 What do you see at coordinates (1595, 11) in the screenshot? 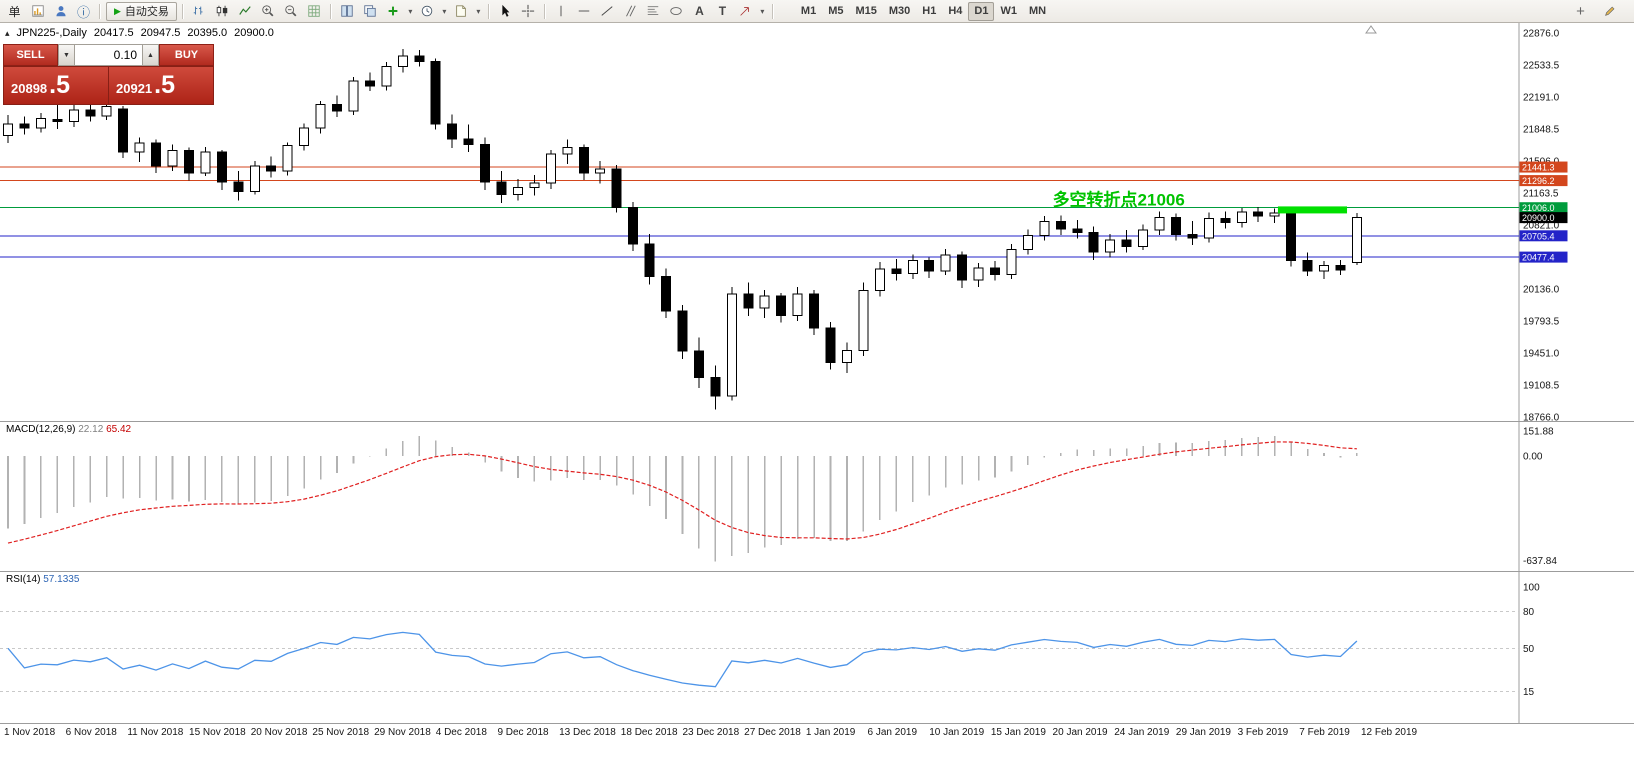
I see `toolbar-right-group: +` at bounding box center [1595, 11].